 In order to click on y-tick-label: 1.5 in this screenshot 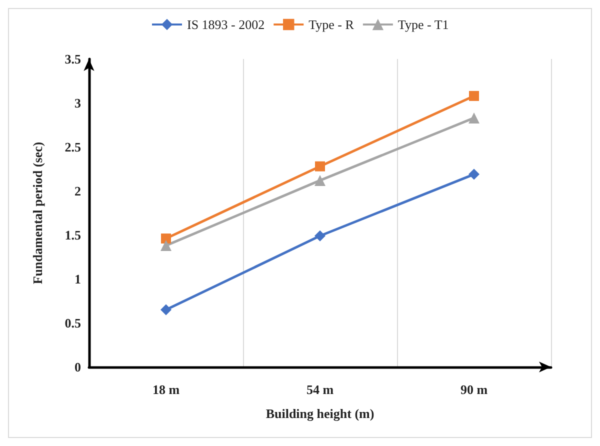, I will do `click(73, 235)`.